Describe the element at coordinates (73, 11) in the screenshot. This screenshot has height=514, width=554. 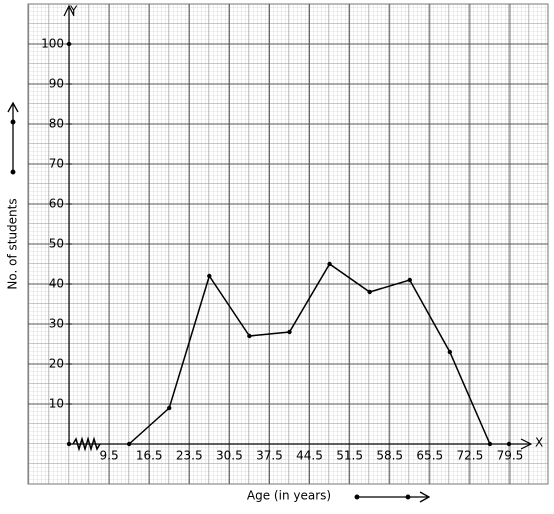
I see `y-axis-name: Y` at that location.